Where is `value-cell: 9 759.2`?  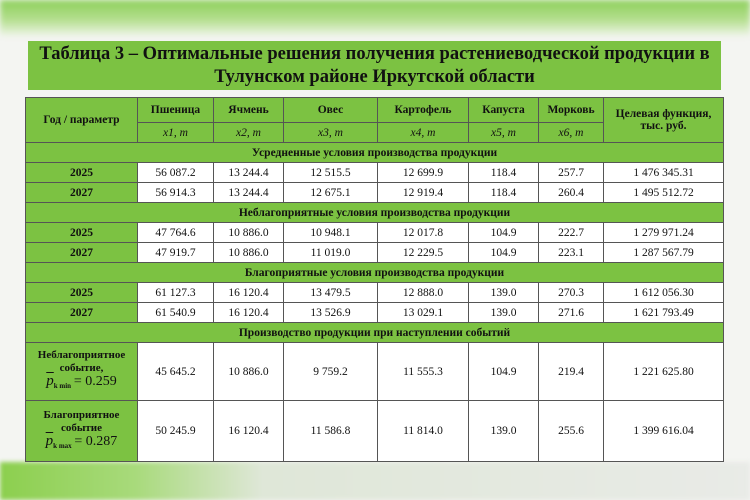 value-cell: 9 759.2 is located at coordinates (330, 371).